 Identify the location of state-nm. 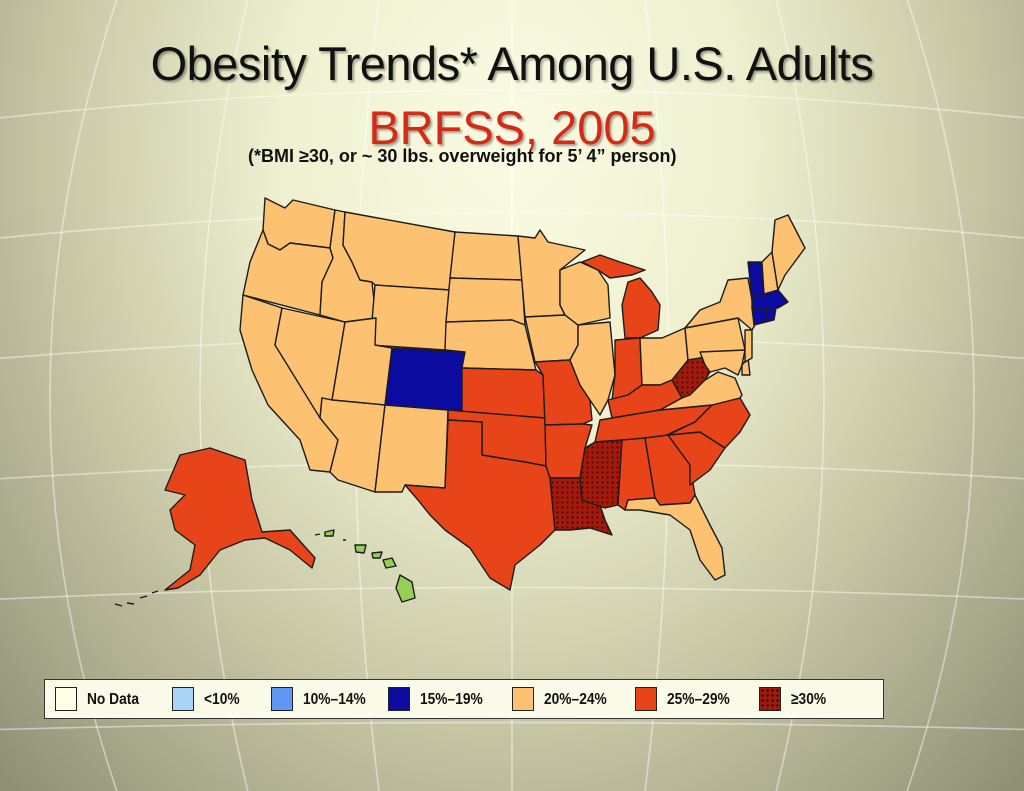
(411, 448).